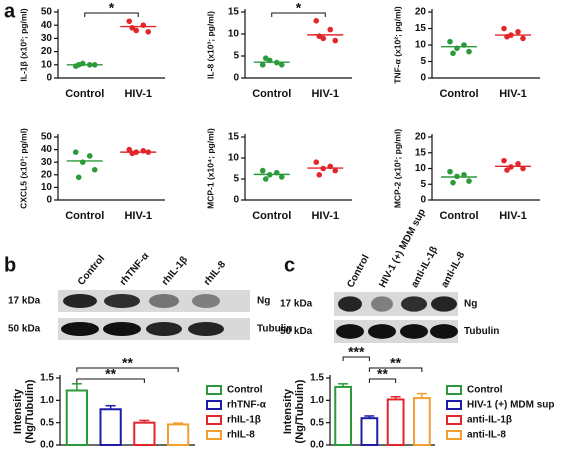 The image size is (567, 457). Describe the element at coordinates (356, 352) in the screenshot. I see `significance-label: ***` at that location.